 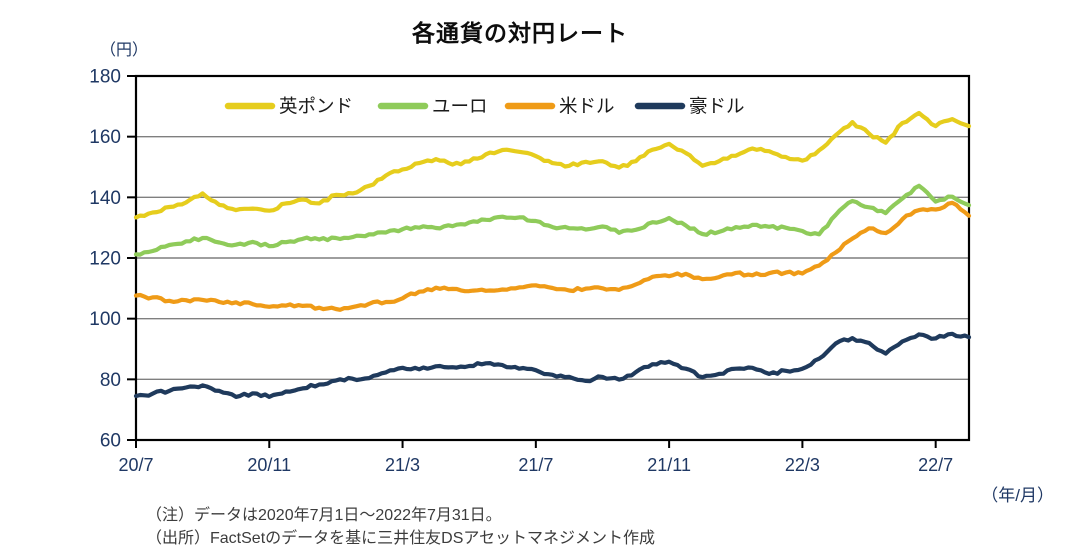 I want to click on x-tick-label: 21/11, so click(x=669, y=465).